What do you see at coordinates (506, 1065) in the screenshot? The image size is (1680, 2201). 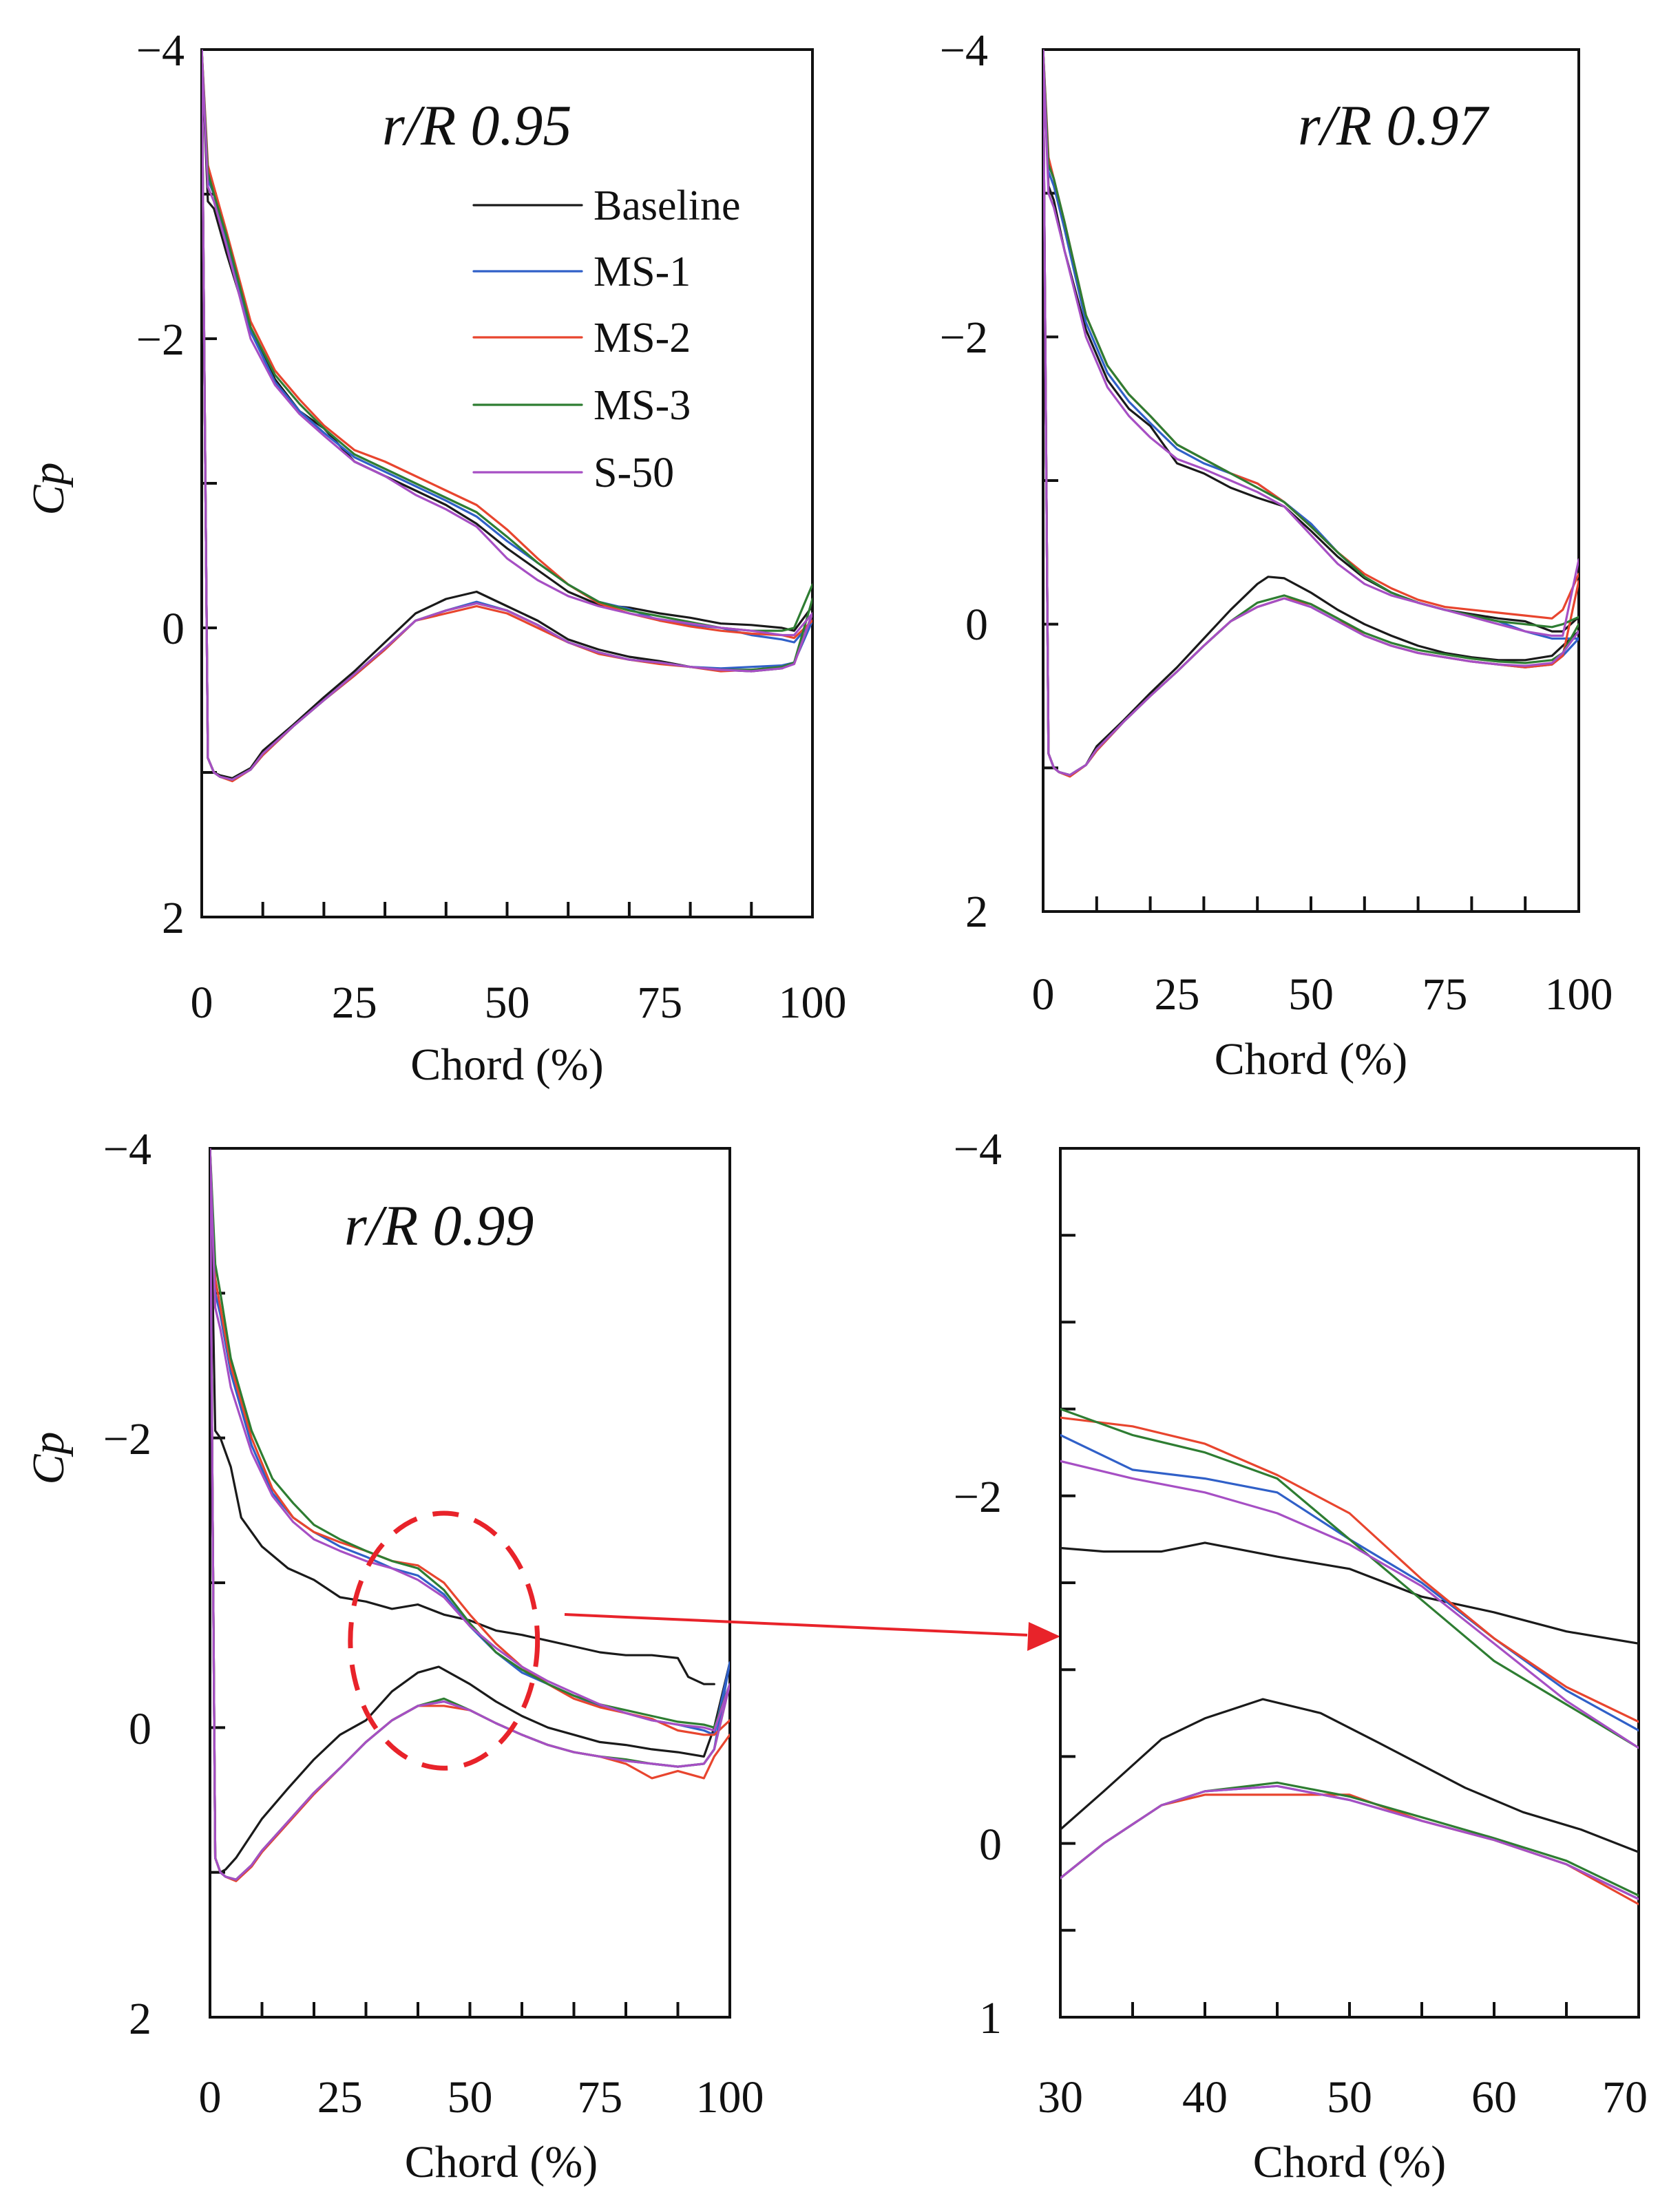 I see `p1-x-axis-title: Chord (%)` at bounding box center [506, 1065].